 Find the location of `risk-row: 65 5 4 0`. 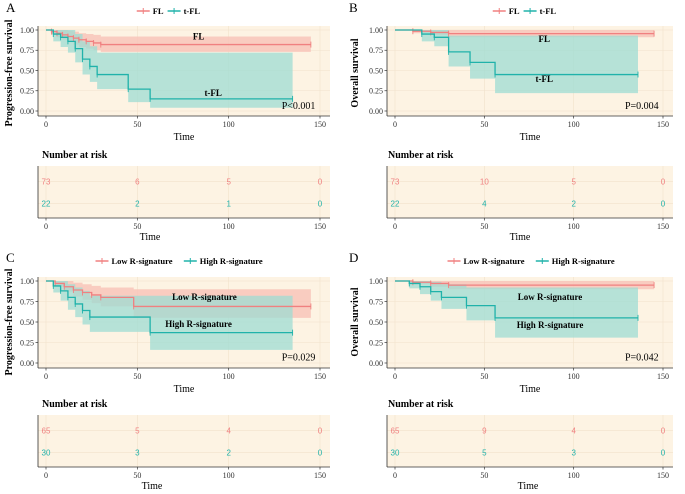

risk-row: 65 5 4 0 is located at coordinates (182, 431).